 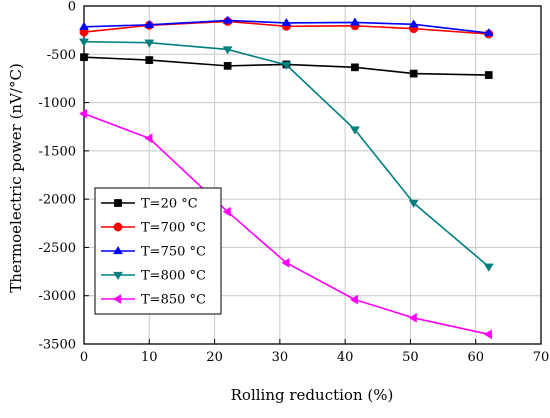 I want to click on x-tick-label: 70, so click(x=541, y=357).